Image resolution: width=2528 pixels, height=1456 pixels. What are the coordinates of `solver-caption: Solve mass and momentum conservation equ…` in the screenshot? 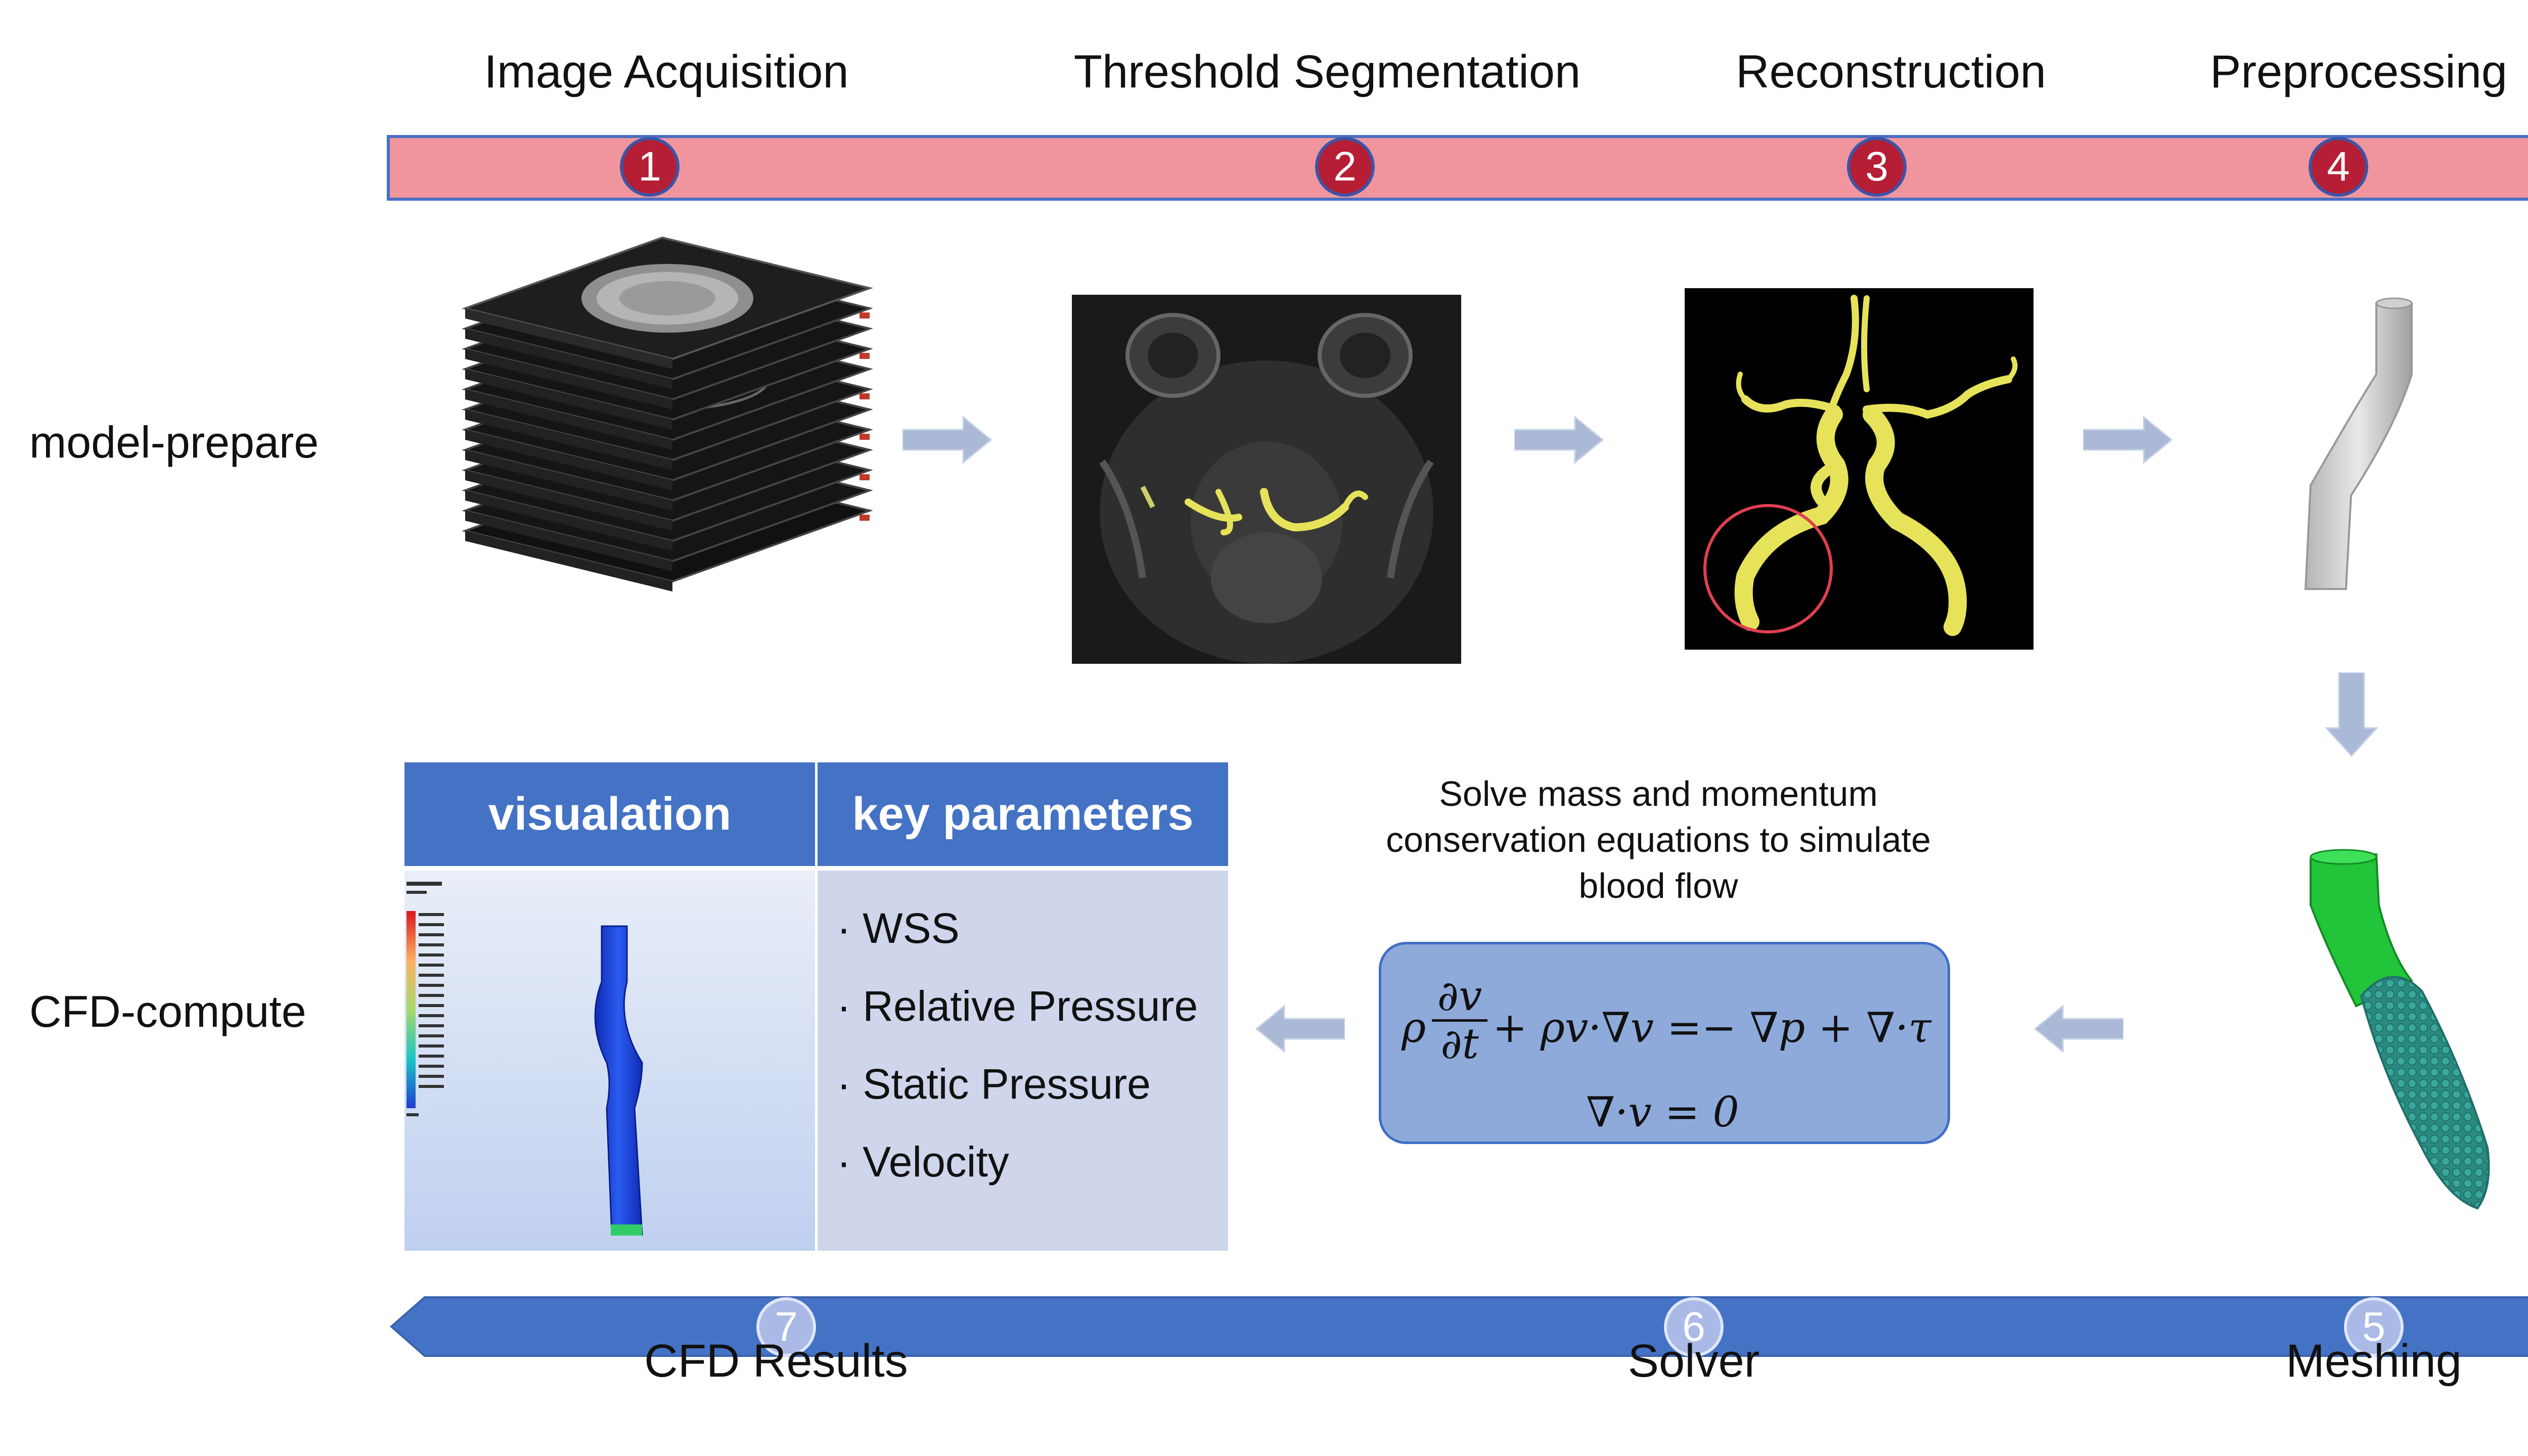 It's located at (1659, 839).